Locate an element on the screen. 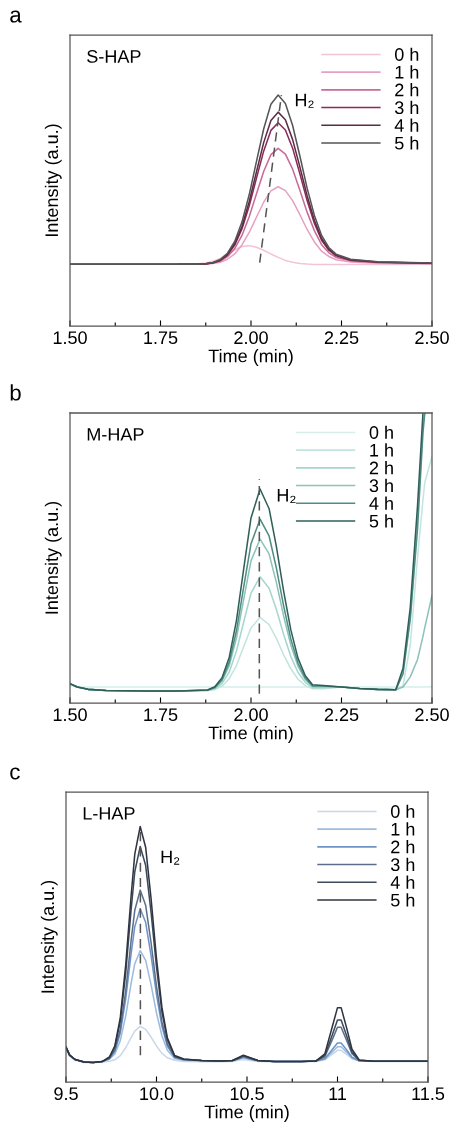 This screenshot has height=1140, width=465. text: L-HAP is located at coordinates (109, 813).